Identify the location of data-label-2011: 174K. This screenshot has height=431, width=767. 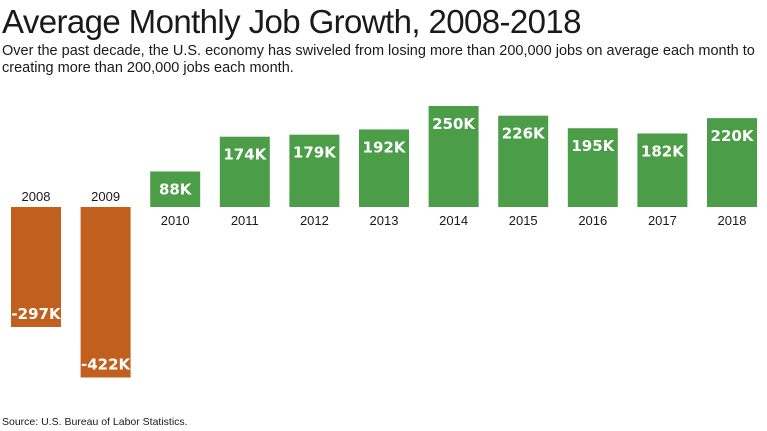
(245, 155).